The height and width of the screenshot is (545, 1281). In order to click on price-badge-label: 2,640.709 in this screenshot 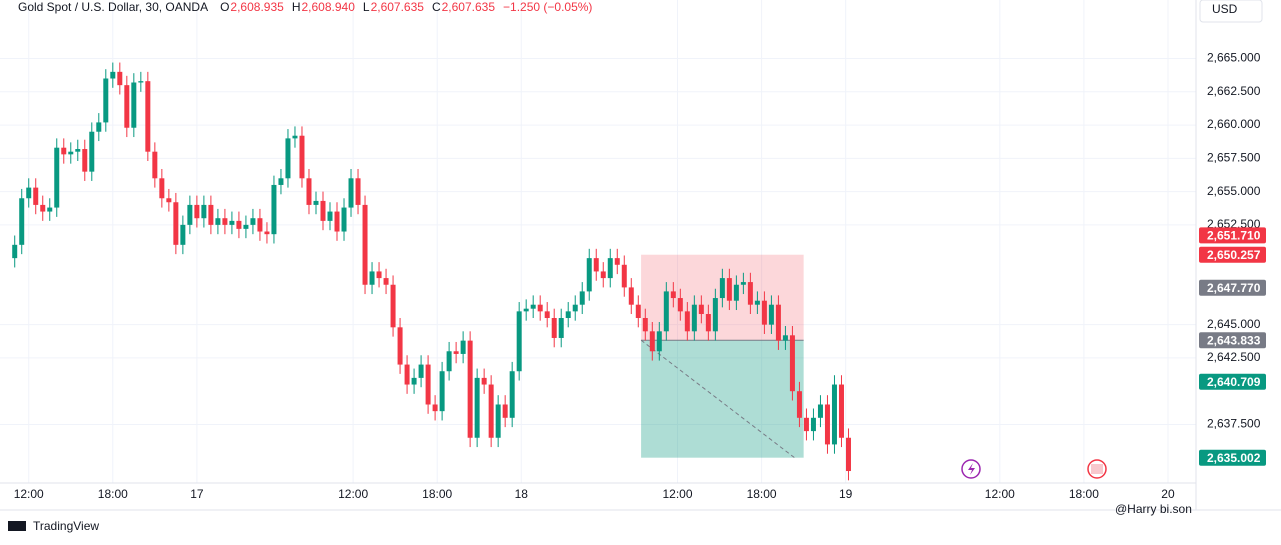, I will do `click(1234, 382)`.